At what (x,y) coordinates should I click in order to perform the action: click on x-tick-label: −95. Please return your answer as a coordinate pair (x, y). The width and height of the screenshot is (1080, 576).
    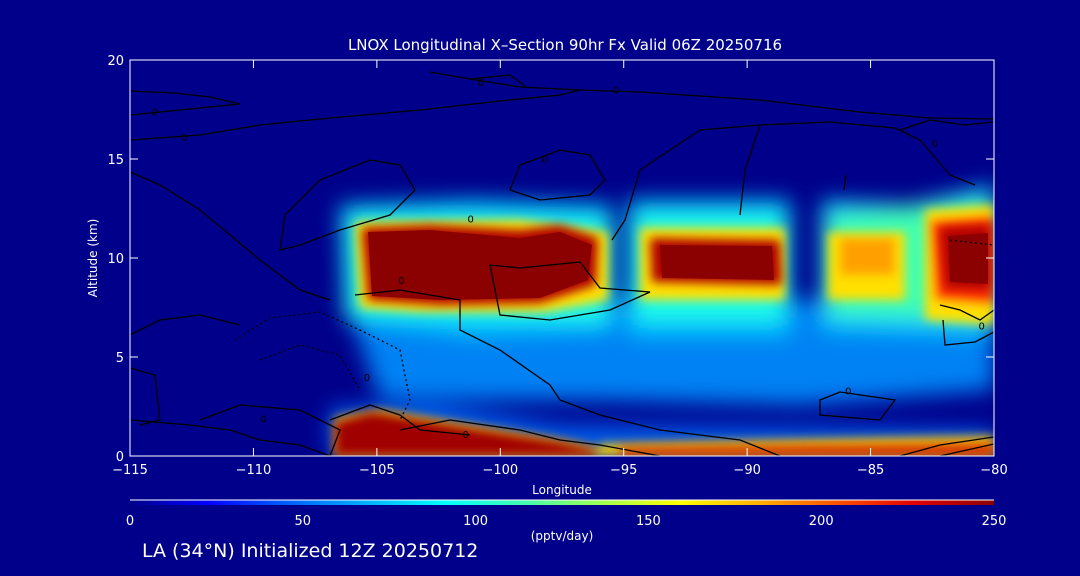
    Looking at the image, I should click on (623, 470).